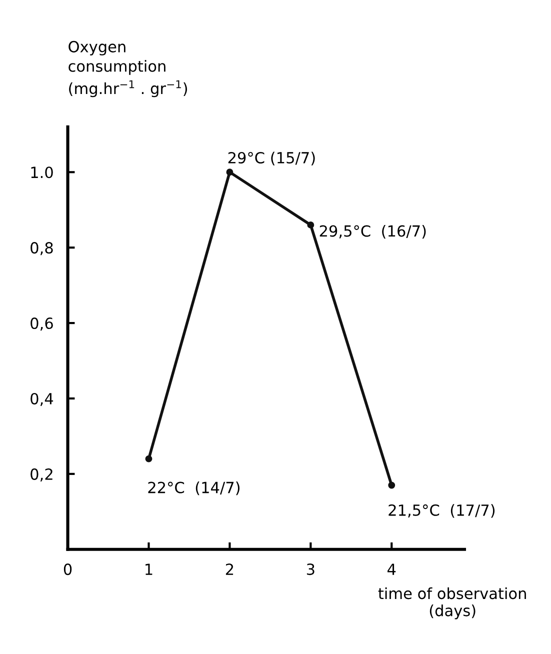 The image size is (551, 654). What do you see at coordinates (373, 231) in the screenshot?
I see `annotation: 29,5°C (16/7)` at bounding box center [373, 231].